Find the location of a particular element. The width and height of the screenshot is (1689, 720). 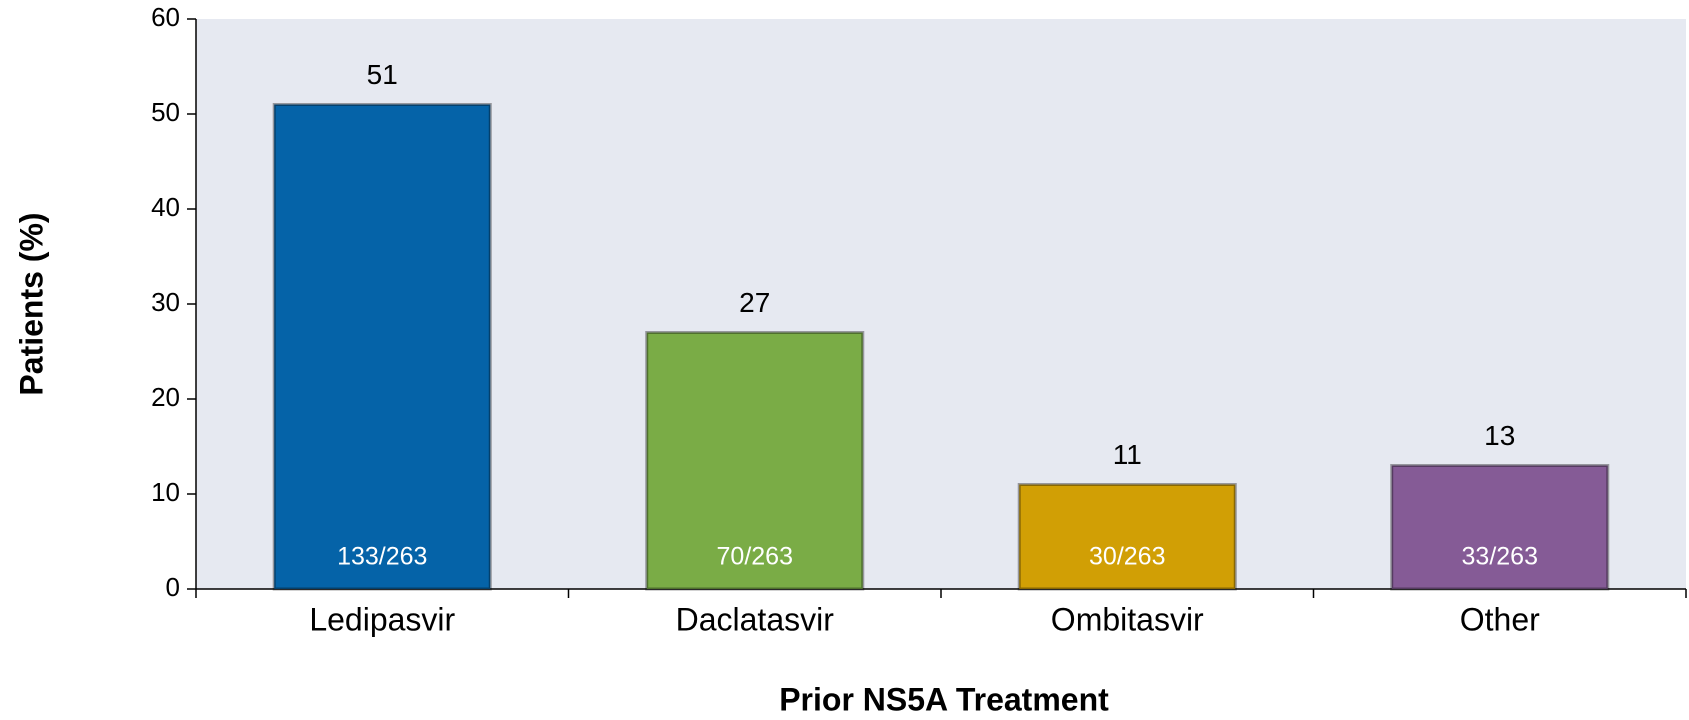

x-axis-title: Prior NS5A Treatment is located at coordinates (944, 699).